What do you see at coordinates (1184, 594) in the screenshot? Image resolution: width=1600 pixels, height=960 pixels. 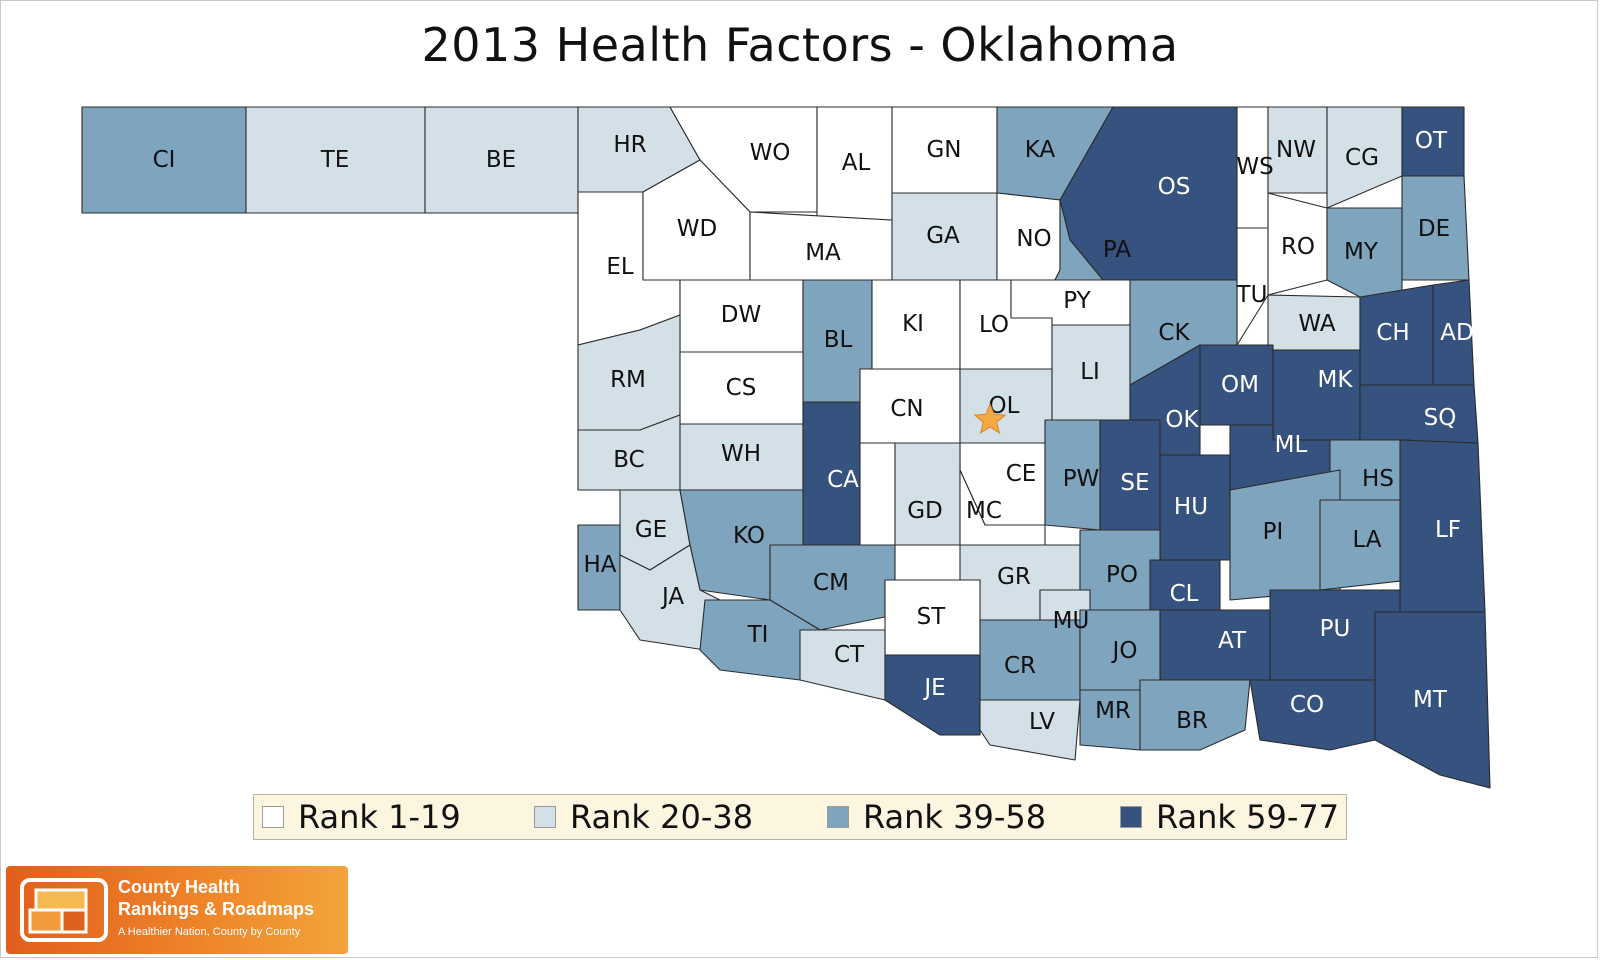 I see `county-label-cl: CL` at bounding box center [1184, 594].